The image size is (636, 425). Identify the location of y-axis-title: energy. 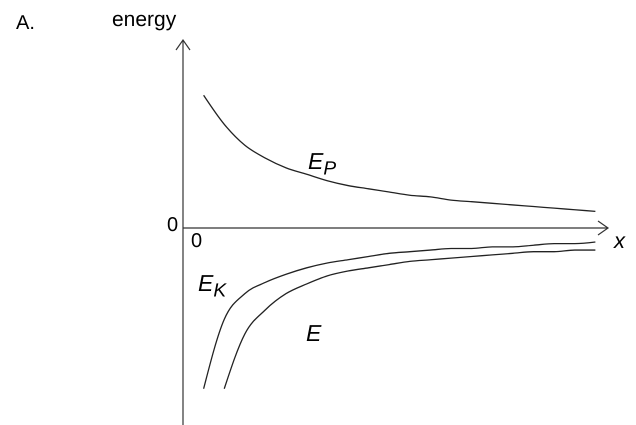
(144, 20).